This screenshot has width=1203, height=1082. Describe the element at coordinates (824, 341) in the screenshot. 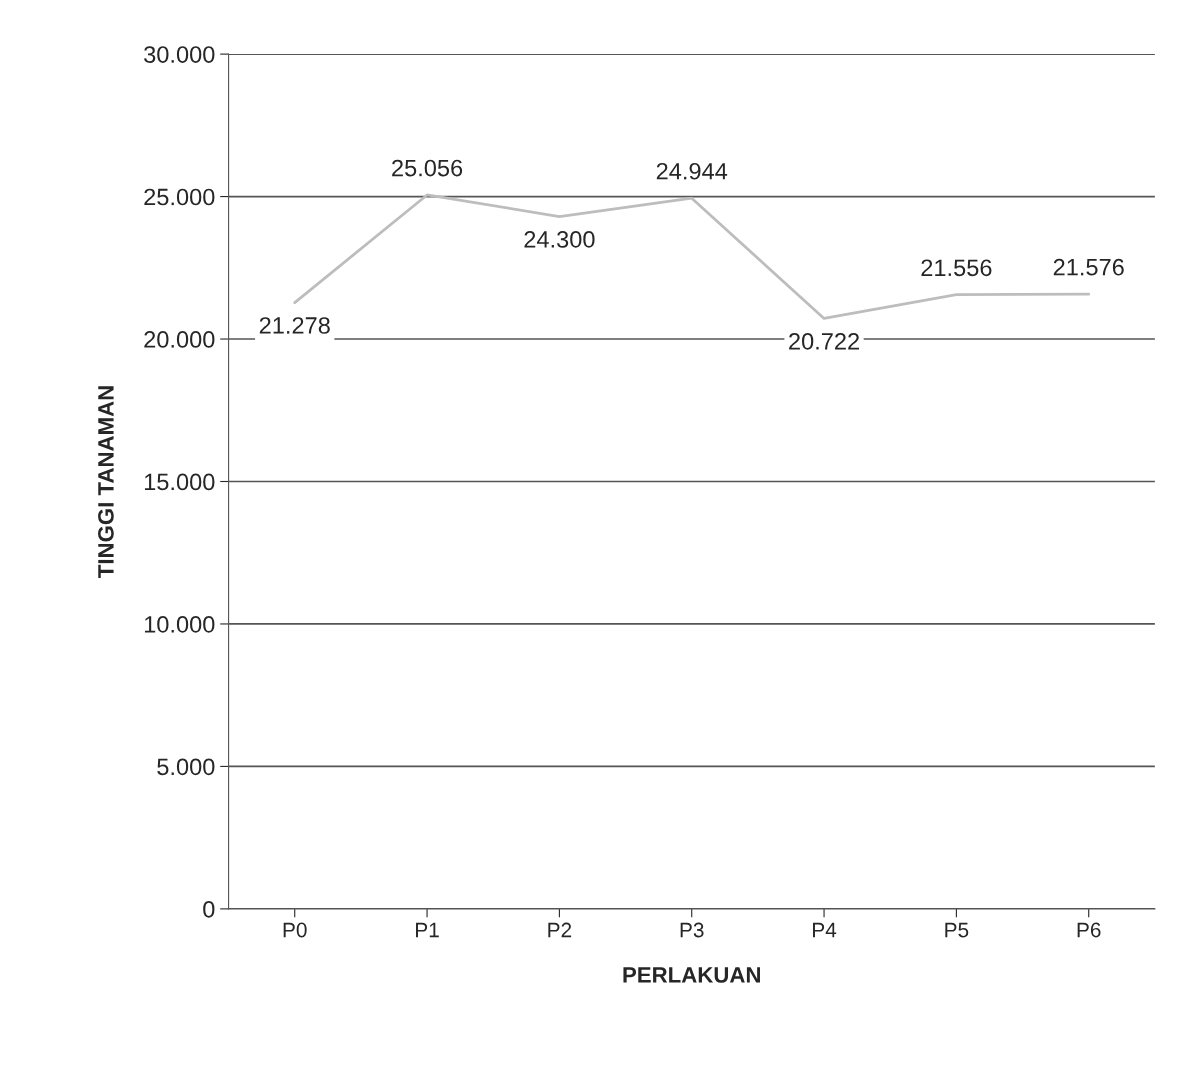

I see `data-label: 20.722` at that location.